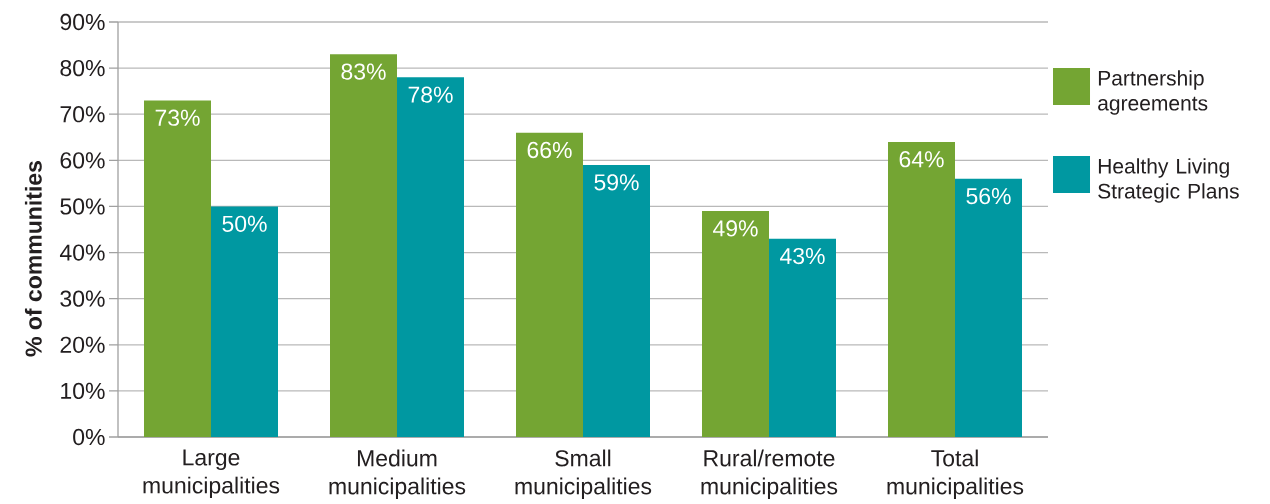 Image resolution: width=1270 pixels, height=504 pixels. Describe the element at coordinates (82, 114) in the screenshot. I see `y-tick-label: 70%` at that location.